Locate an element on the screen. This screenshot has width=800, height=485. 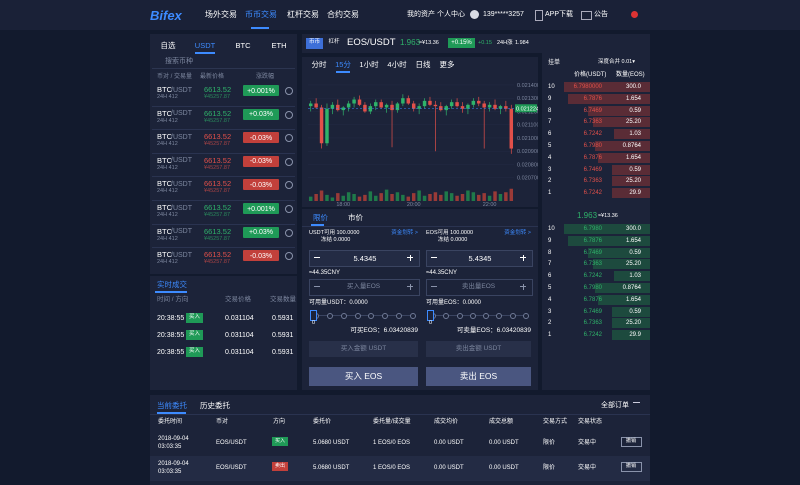
level-index: 3 is located at coordinates (550, 311).